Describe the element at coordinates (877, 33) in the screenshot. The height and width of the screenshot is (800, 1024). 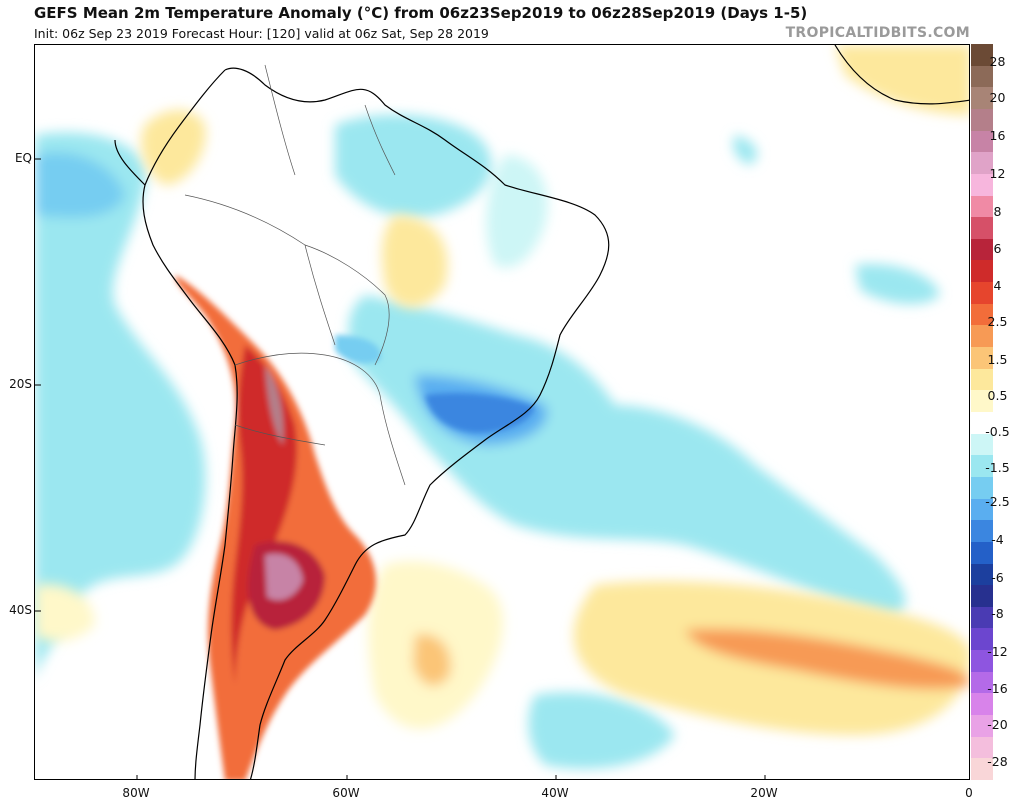
I see `brand-watermark: TROPICALTIDBITS.COM` at that location.